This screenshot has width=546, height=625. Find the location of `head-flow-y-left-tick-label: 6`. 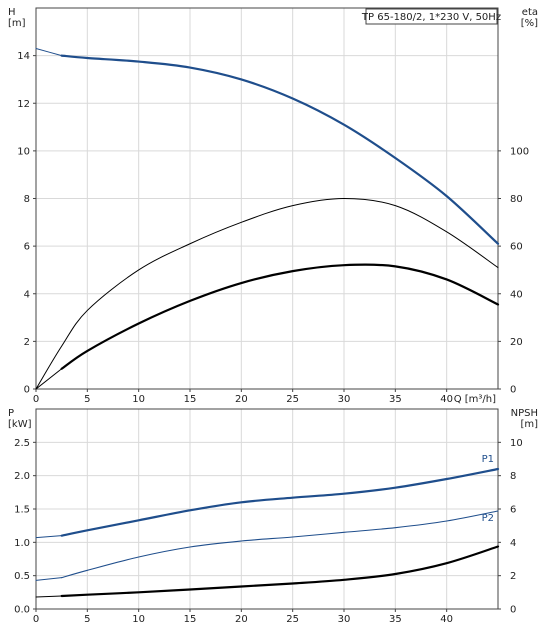

head-flow-y-left-tick-label: 6 is located at coordinates (27, 247).